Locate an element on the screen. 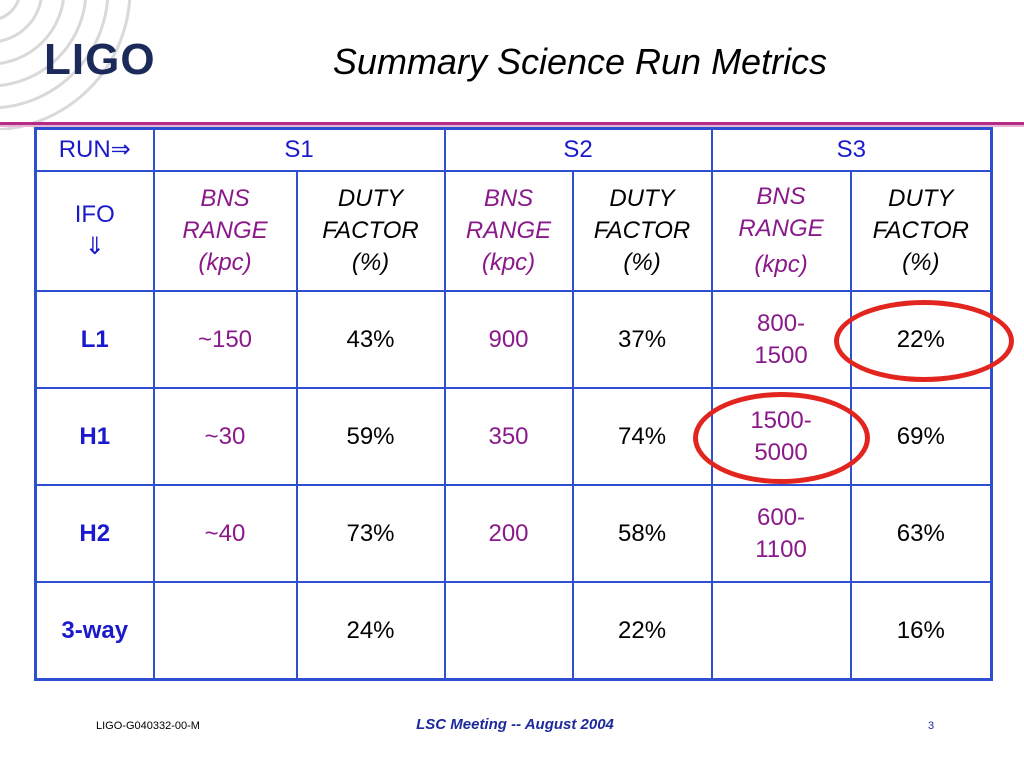  ligo-logo: LIGO is located at coordinates (100, 59).